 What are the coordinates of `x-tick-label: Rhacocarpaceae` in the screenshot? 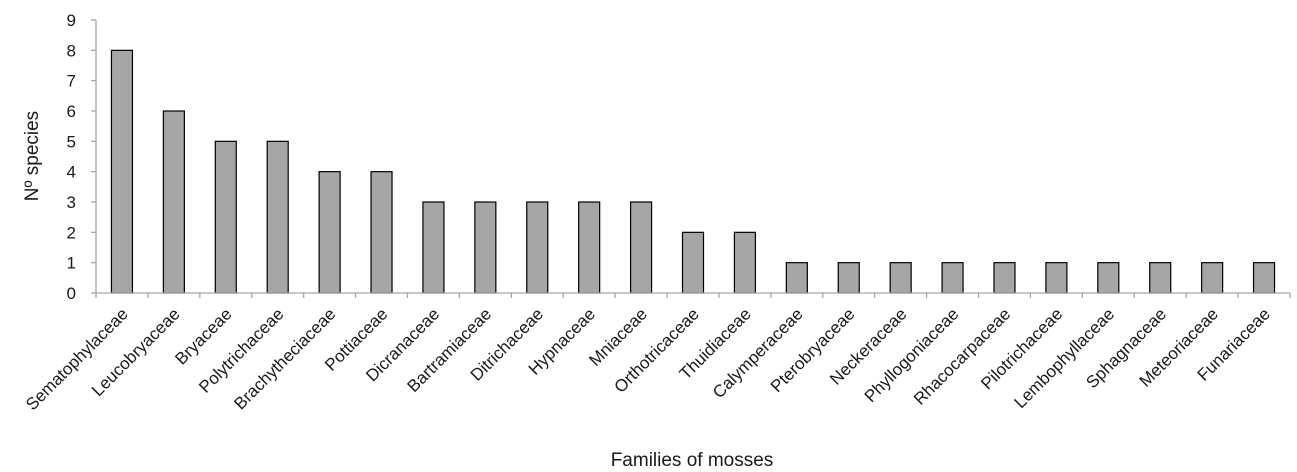 It's located at (962, 356).